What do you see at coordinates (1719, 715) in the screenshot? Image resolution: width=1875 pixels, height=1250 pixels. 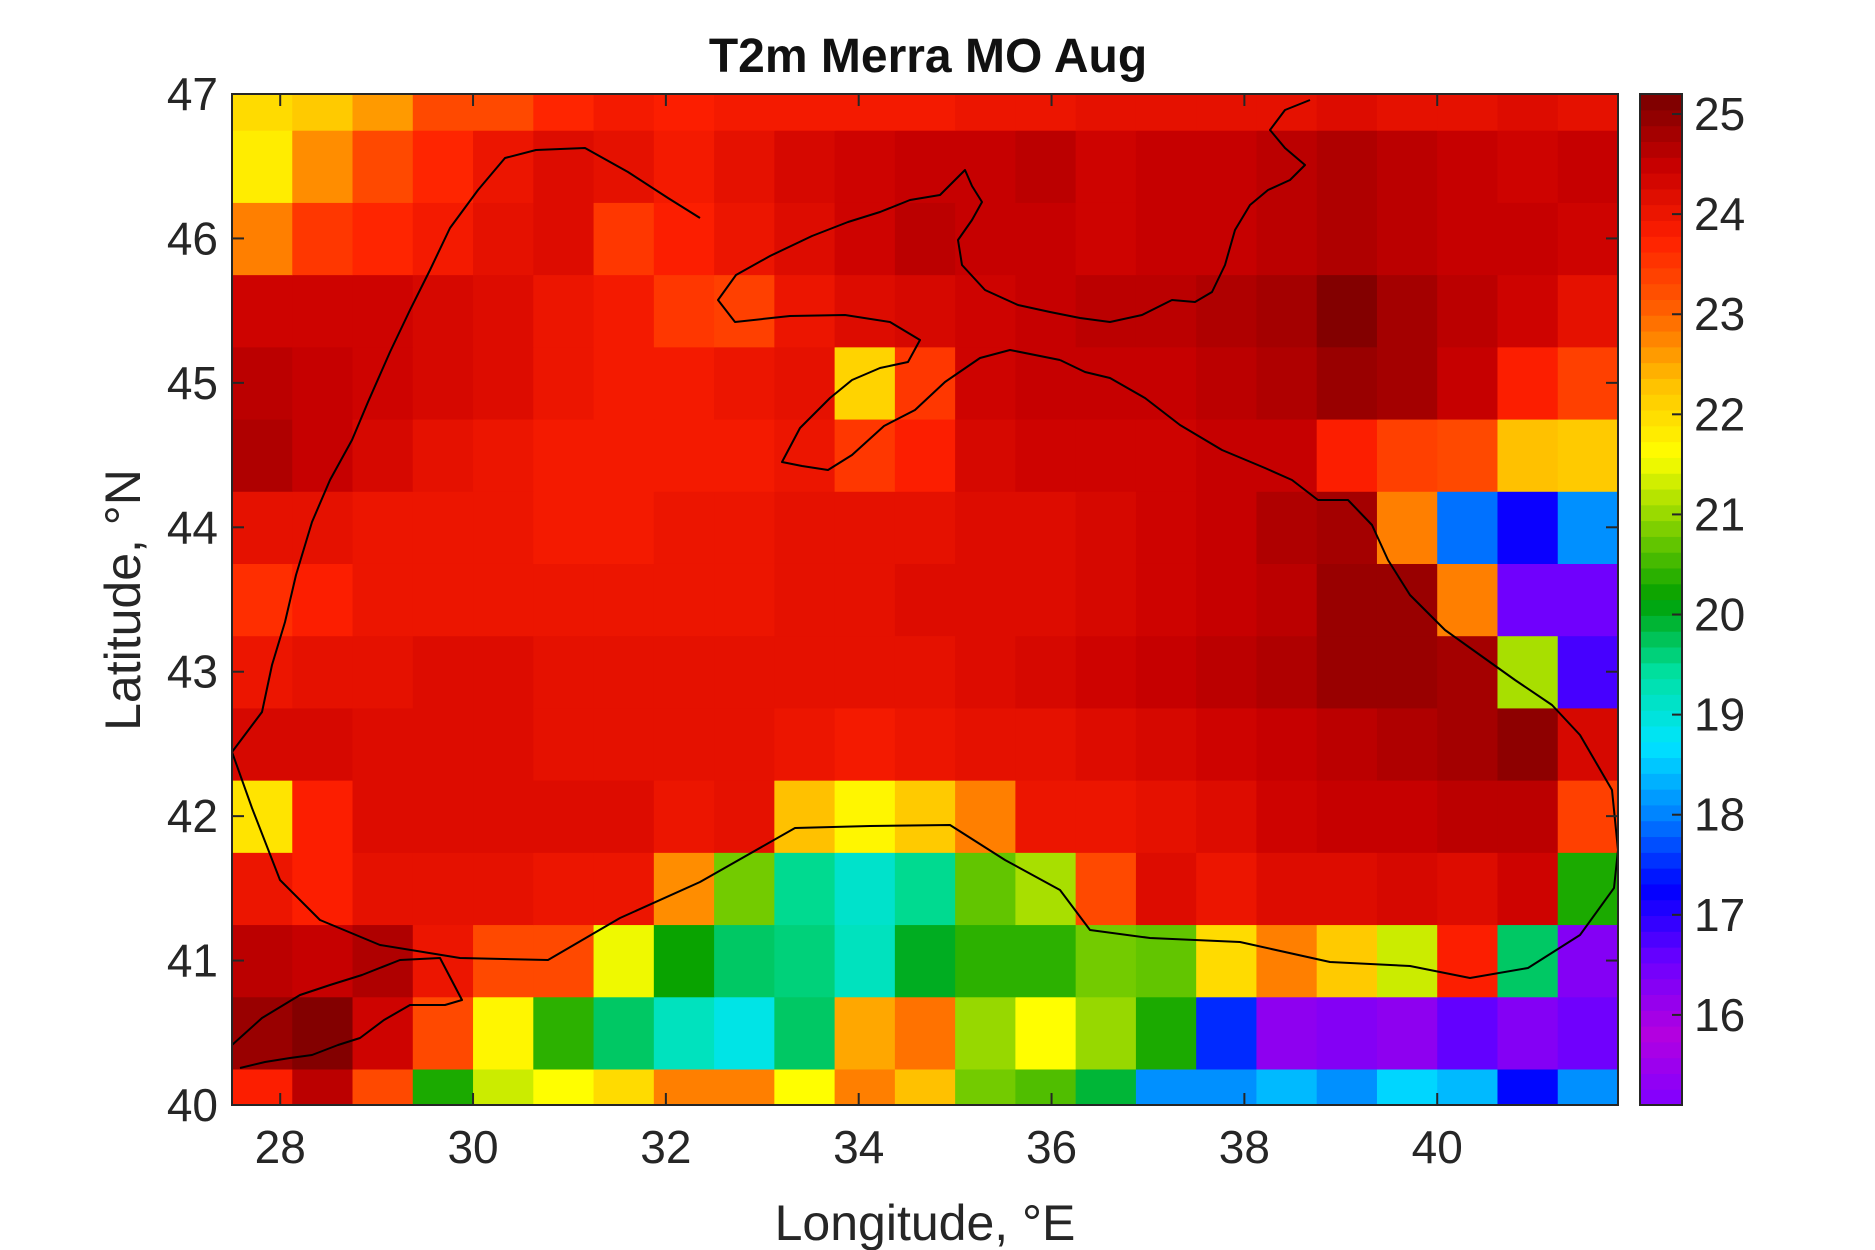 I see `colorbar-tick-label: 19` at bounding box center [1719, 715].